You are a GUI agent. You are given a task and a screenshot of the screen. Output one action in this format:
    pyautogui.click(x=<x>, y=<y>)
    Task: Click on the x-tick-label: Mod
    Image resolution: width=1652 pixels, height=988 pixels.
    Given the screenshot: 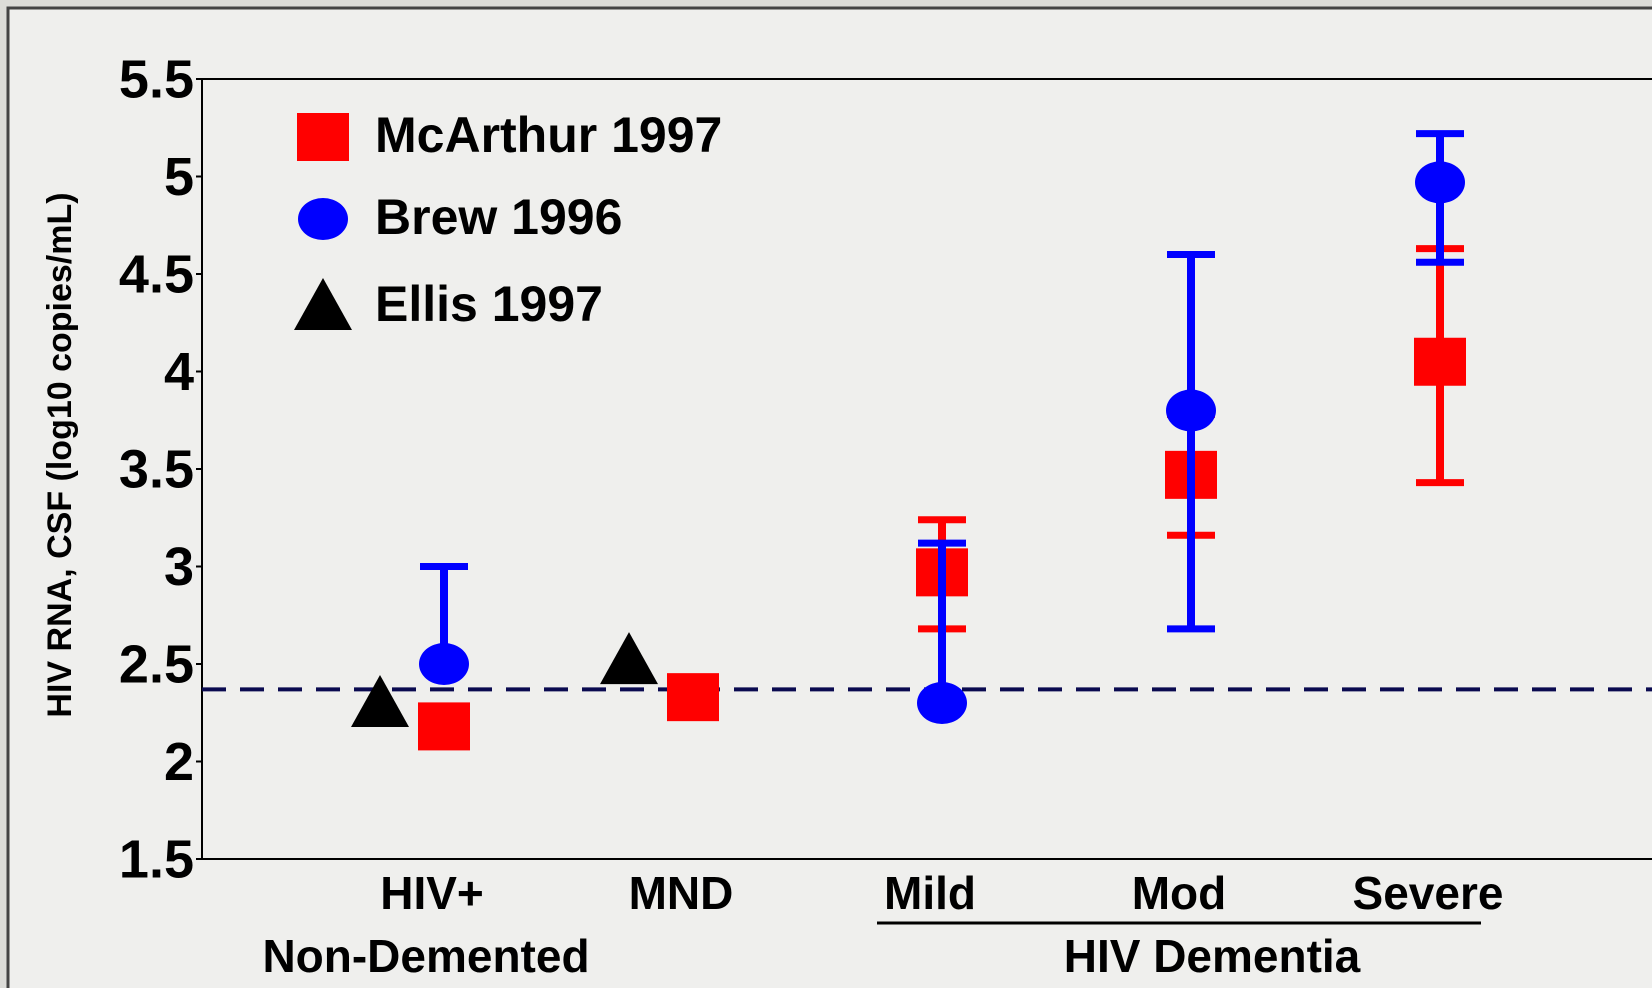 What is the action you would take?
    pyautogui.click(x=1179, y=893)
    